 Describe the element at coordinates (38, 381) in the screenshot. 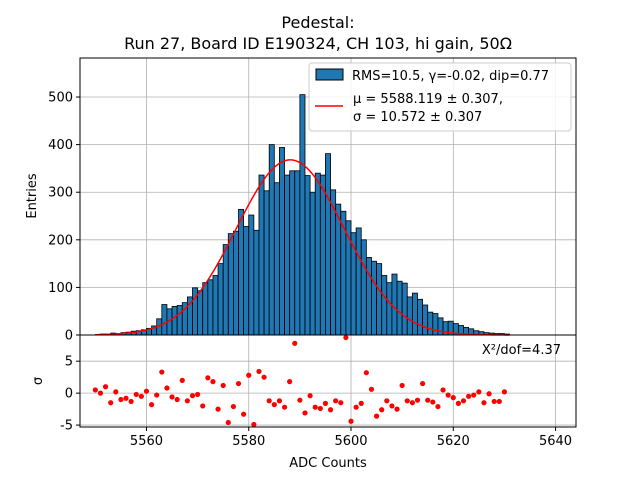

I see `residual-y-axis-label: σ` at that location.